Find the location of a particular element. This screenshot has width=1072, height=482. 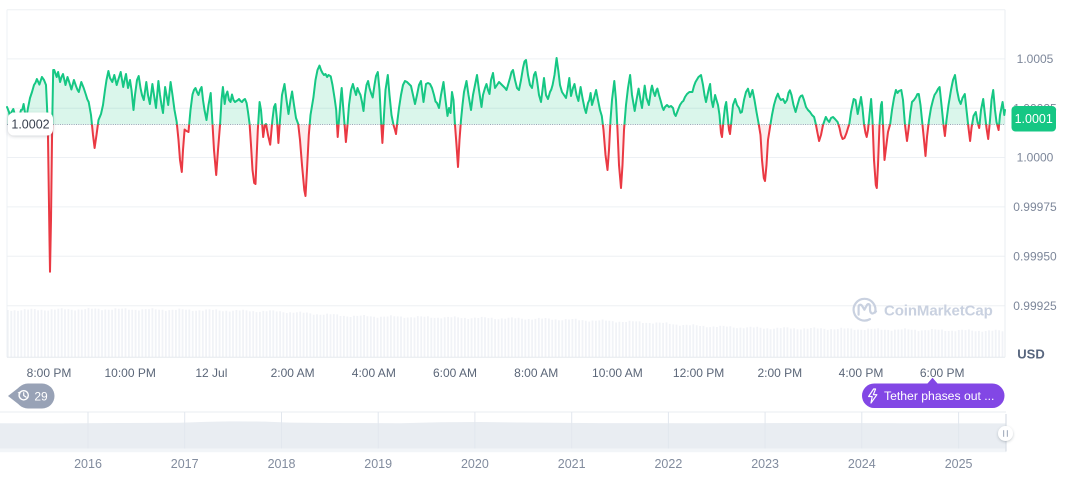

svg-text: 10:00 PM is located at coordinates (130, 373).